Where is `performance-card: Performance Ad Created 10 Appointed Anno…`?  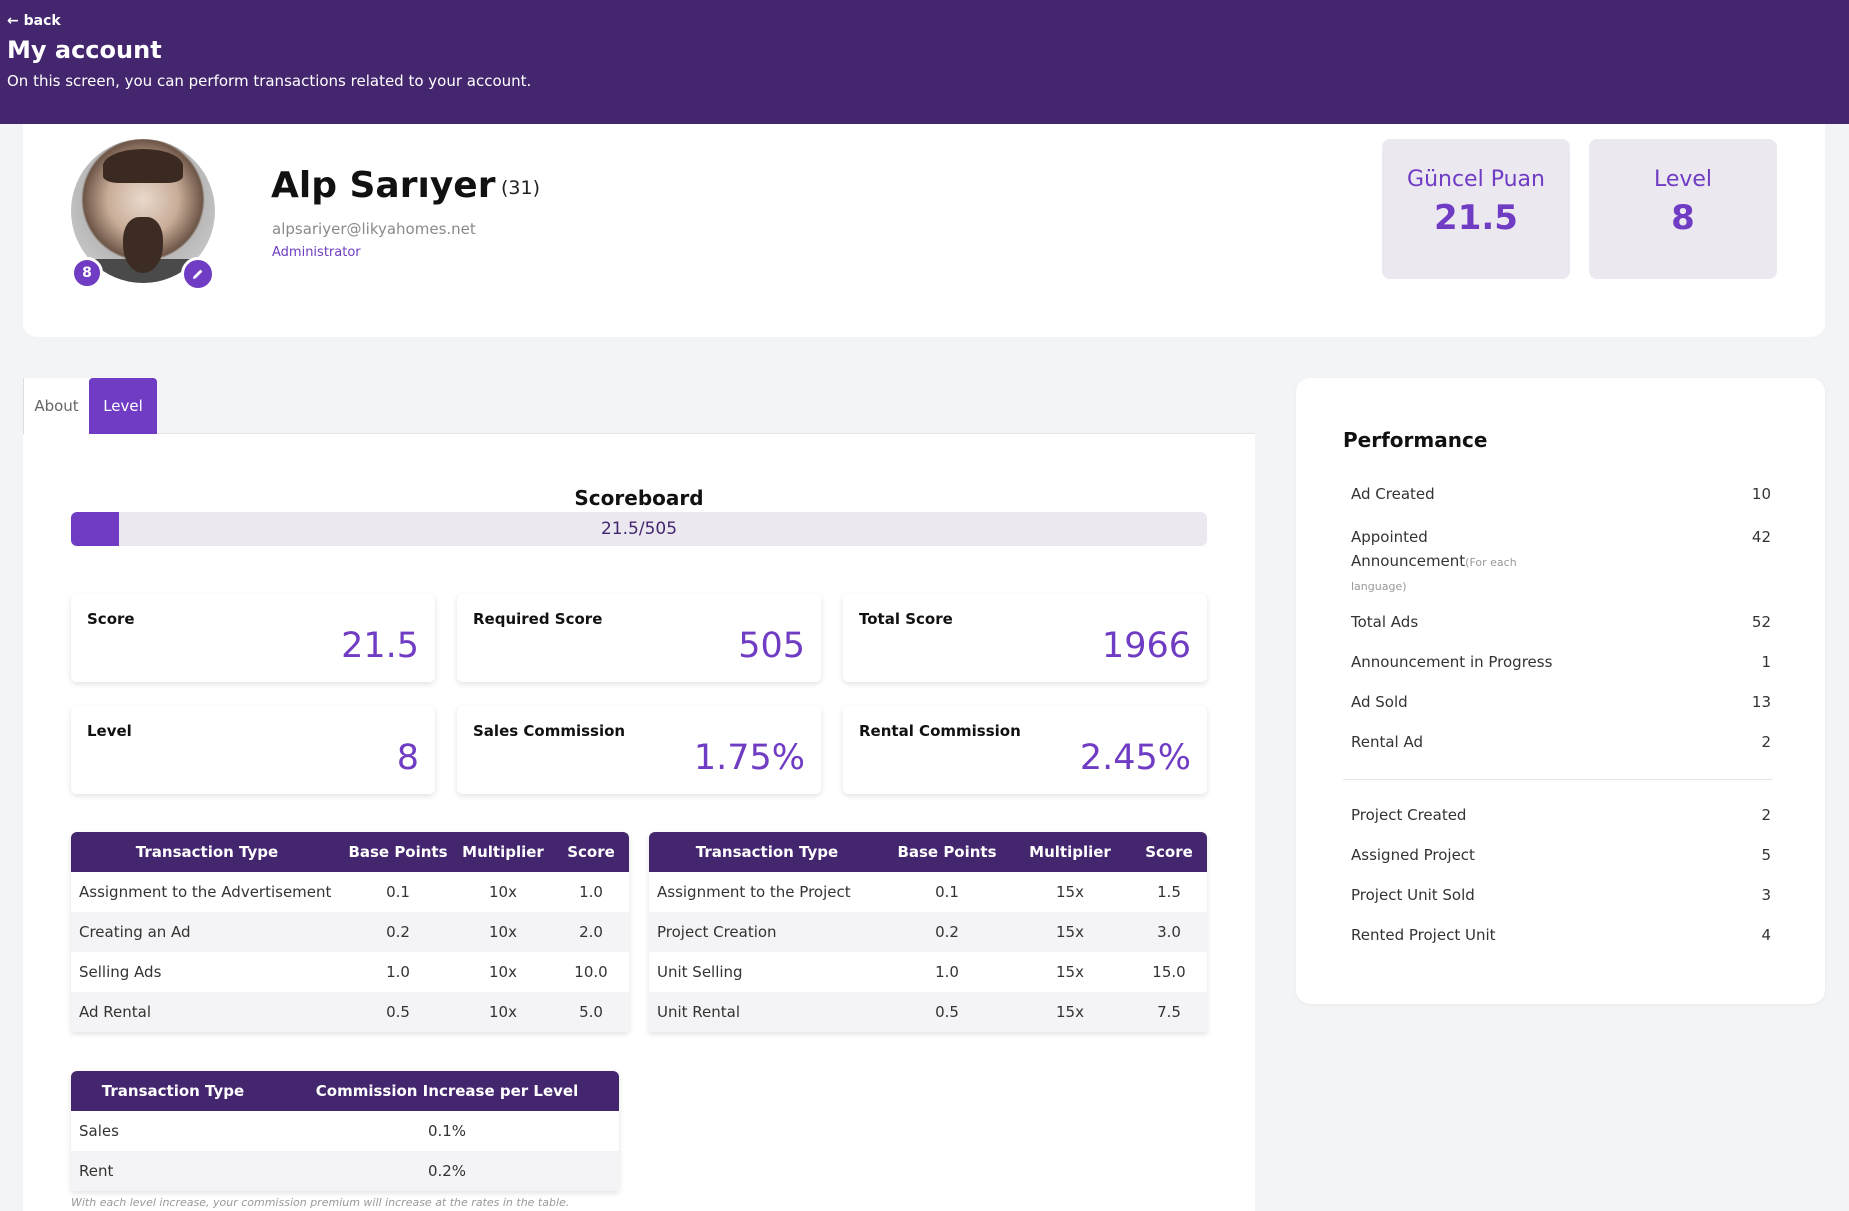
performance-card: Performance Ad Created 10 Appointed Anno… is located at coordinates (1560, 691).